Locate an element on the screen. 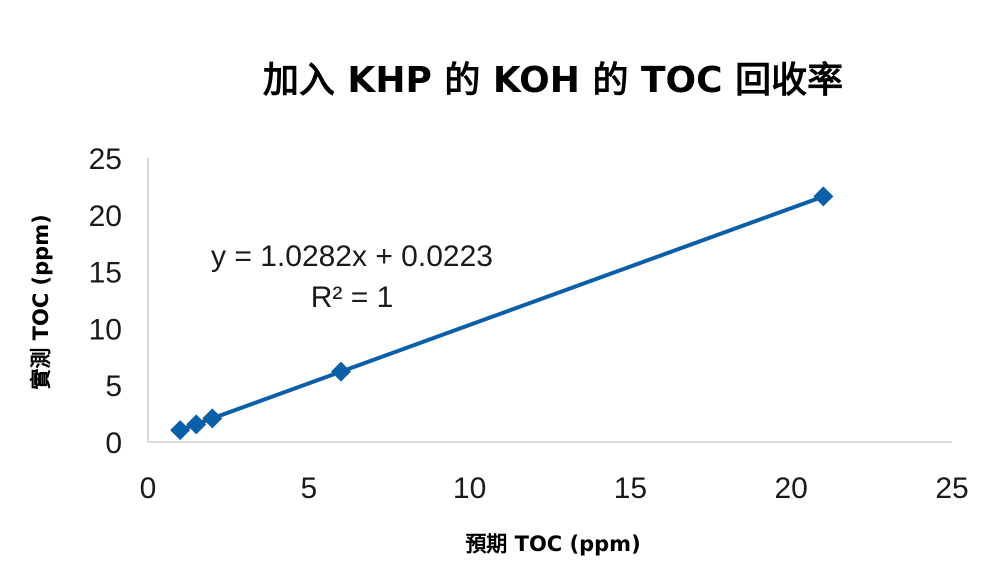 The height and width of the screenshot is (583, 1000). x-tick-label: 0 is located at coordinates (148, 488).